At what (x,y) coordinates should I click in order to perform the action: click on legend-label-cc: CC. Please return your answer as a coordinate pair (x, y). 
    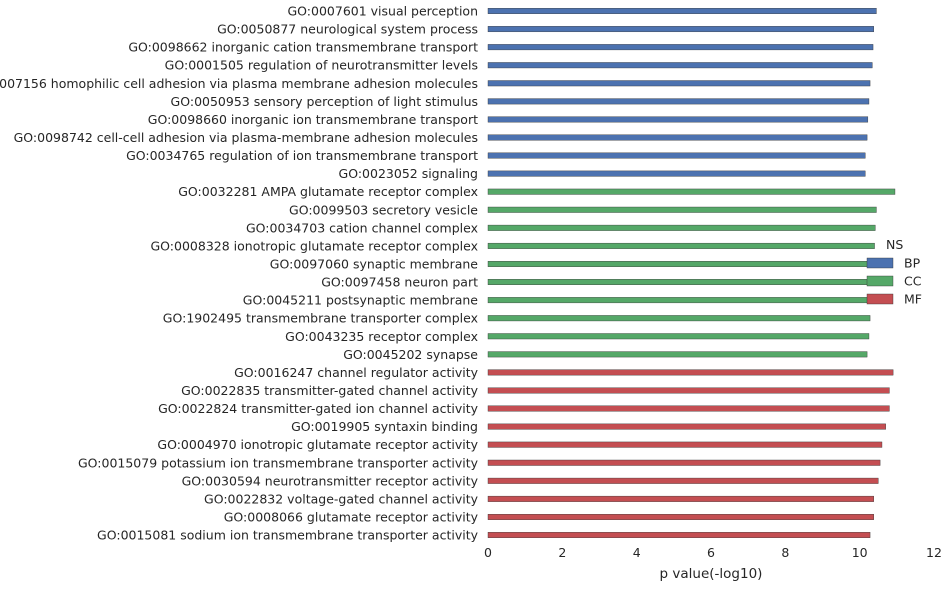
    Looking at the image, I should click on (913, 281).